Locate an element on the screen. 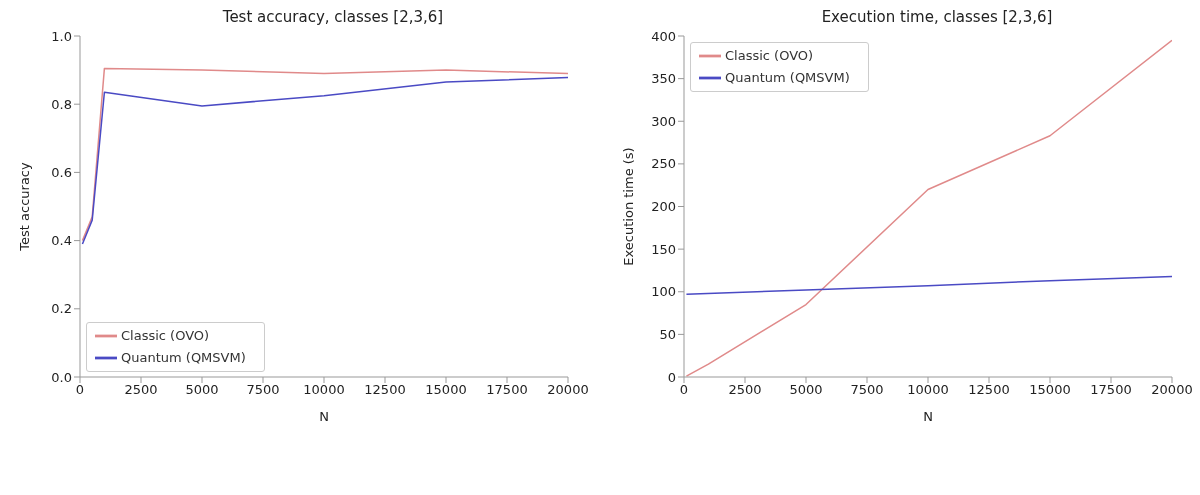  y-tick-label: 350 is located at coordinates (663, 79).